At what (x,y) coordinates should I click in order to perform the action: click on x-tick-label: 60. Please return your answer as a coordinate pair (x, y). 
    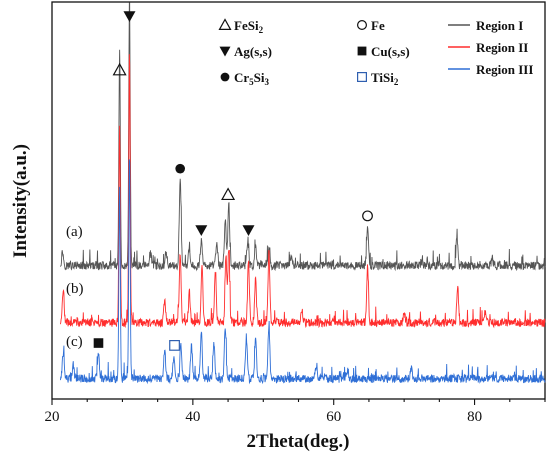
    Looking at the image, I should click on (333, 417).